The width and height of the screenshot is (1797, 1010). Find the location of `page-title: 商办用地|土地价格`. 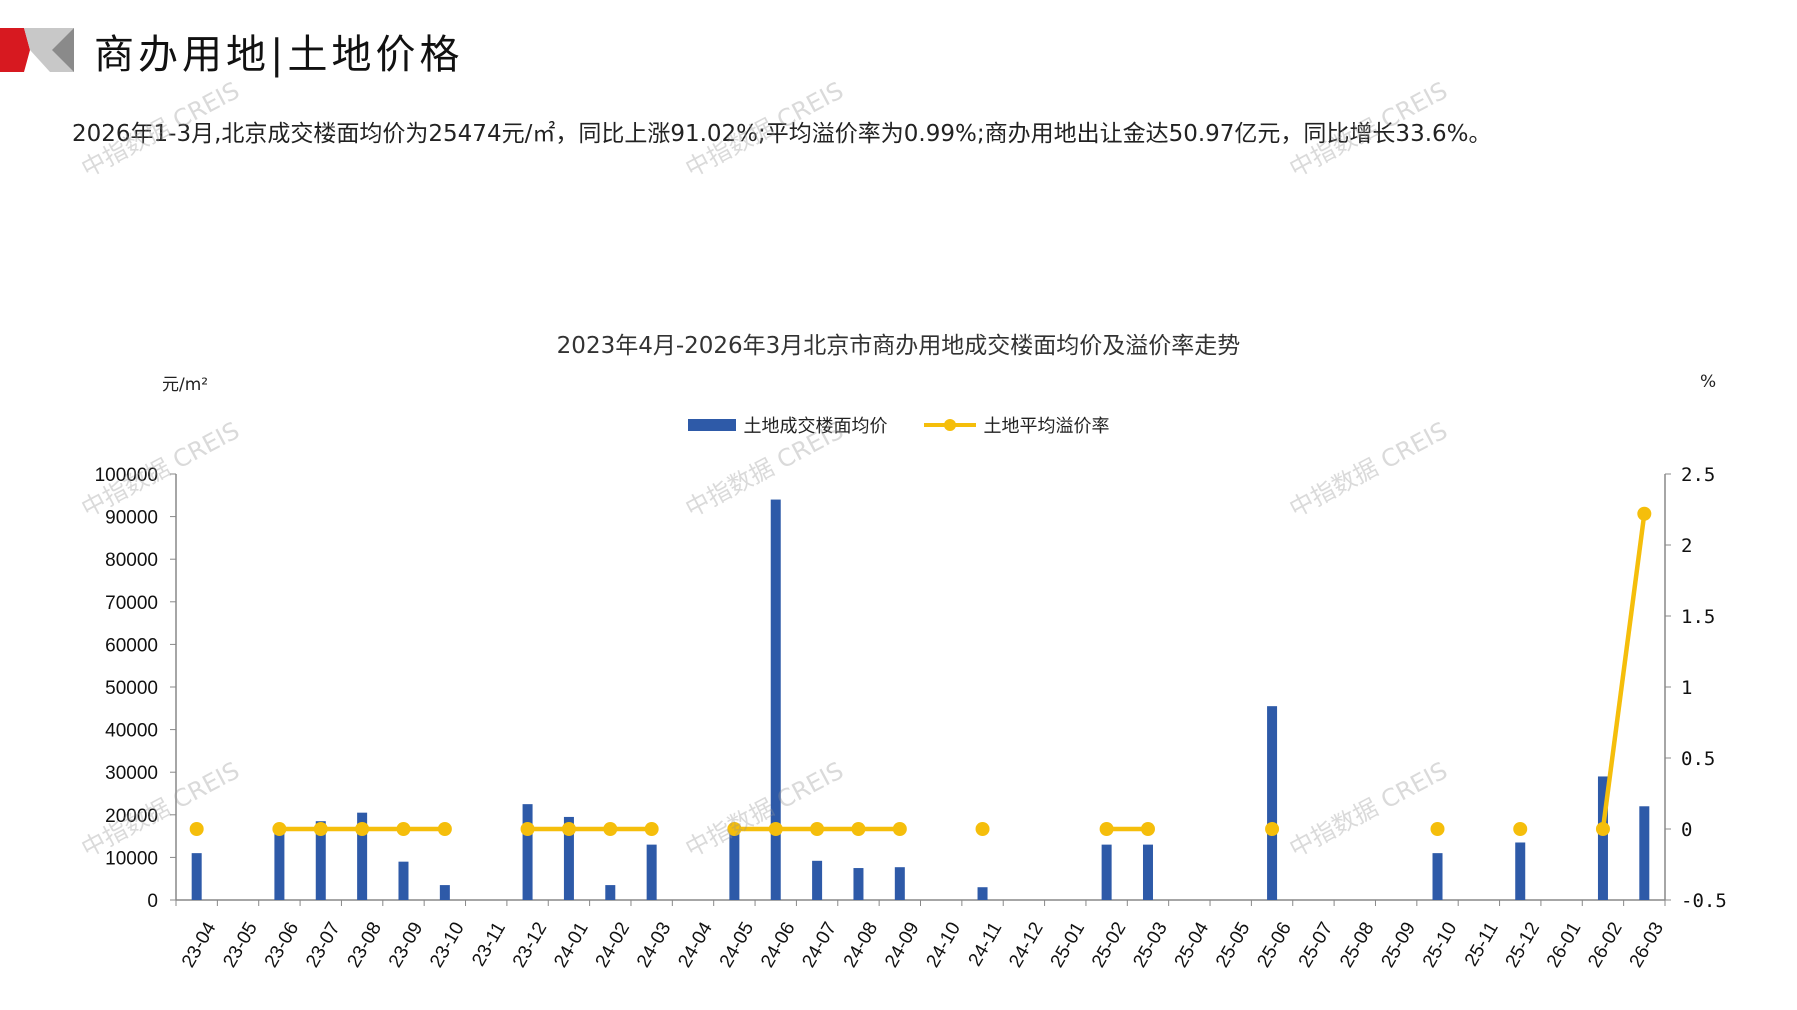

page-title: 商办用地|土地价格 is located at coordinates (279, 55).